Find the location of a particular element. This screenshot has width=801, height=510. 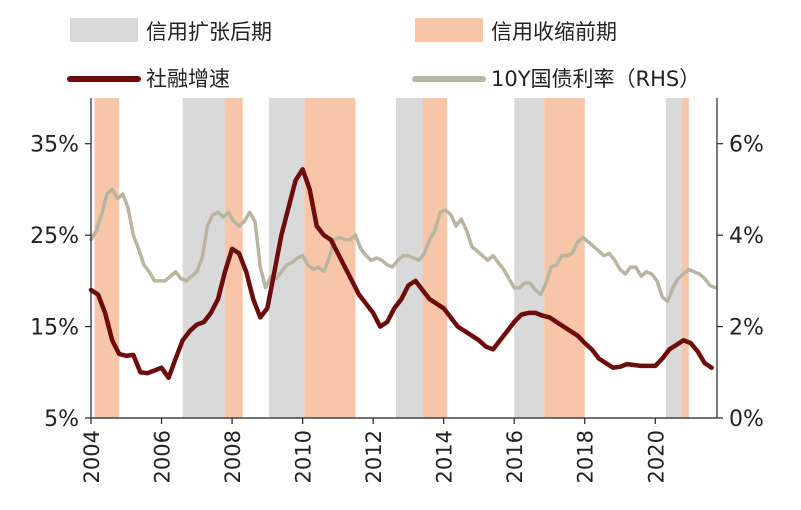

legend-item-expansion-late: 信用扩张后期 is located at coordinates (171, 31).